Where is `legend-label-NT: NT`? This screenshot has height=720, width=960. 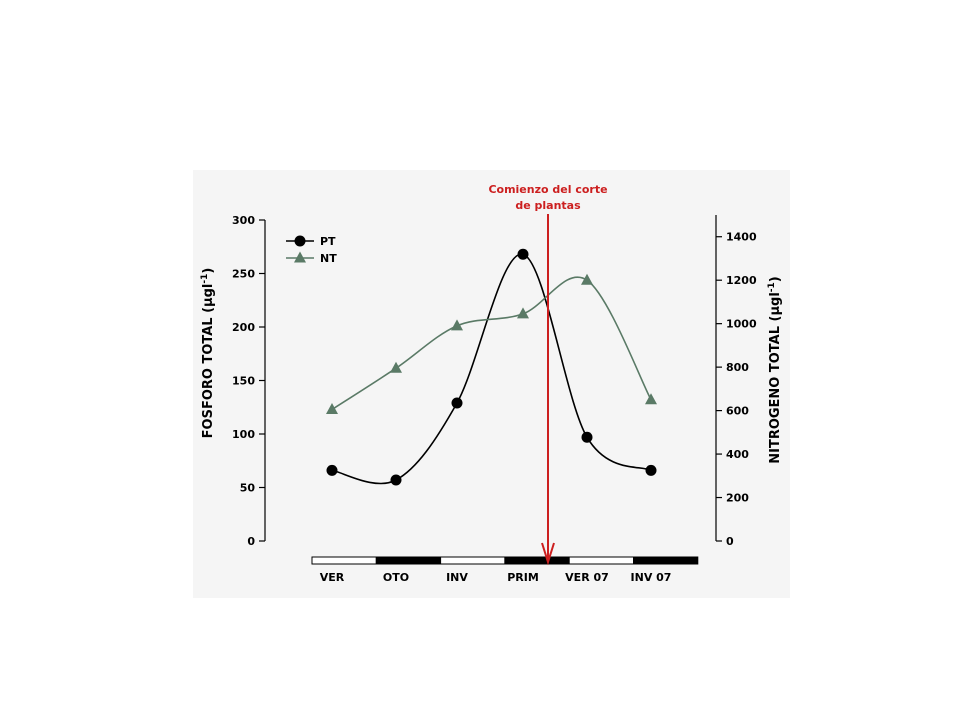
legend-label-NT: NT is located at coordinates (328, 258).